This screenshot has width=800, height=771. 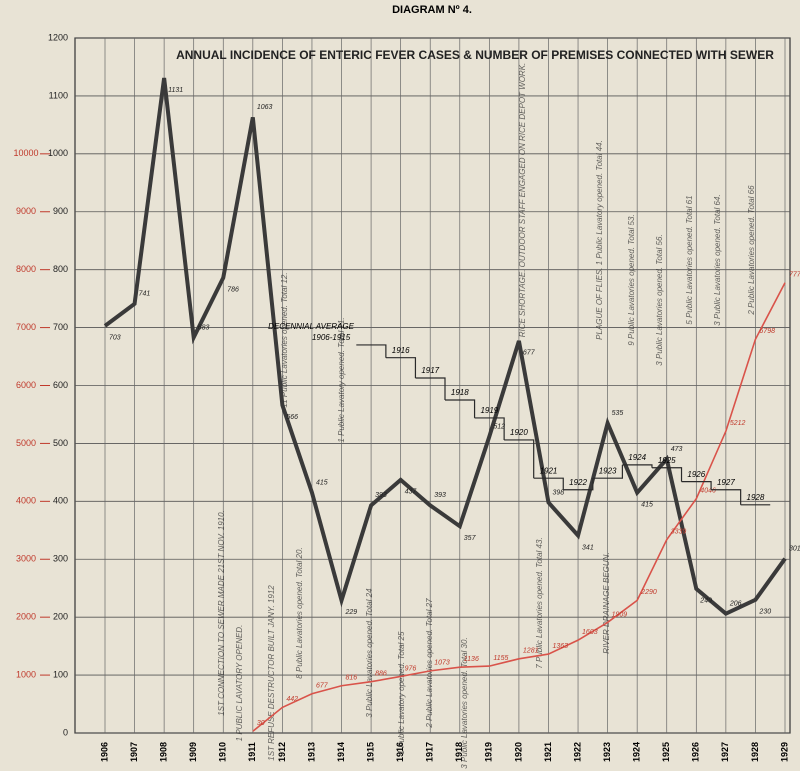 What do you see at coordinates (115, 338) in the screenshot?
I see `data-label: 703` at bounding box center [115, 338].